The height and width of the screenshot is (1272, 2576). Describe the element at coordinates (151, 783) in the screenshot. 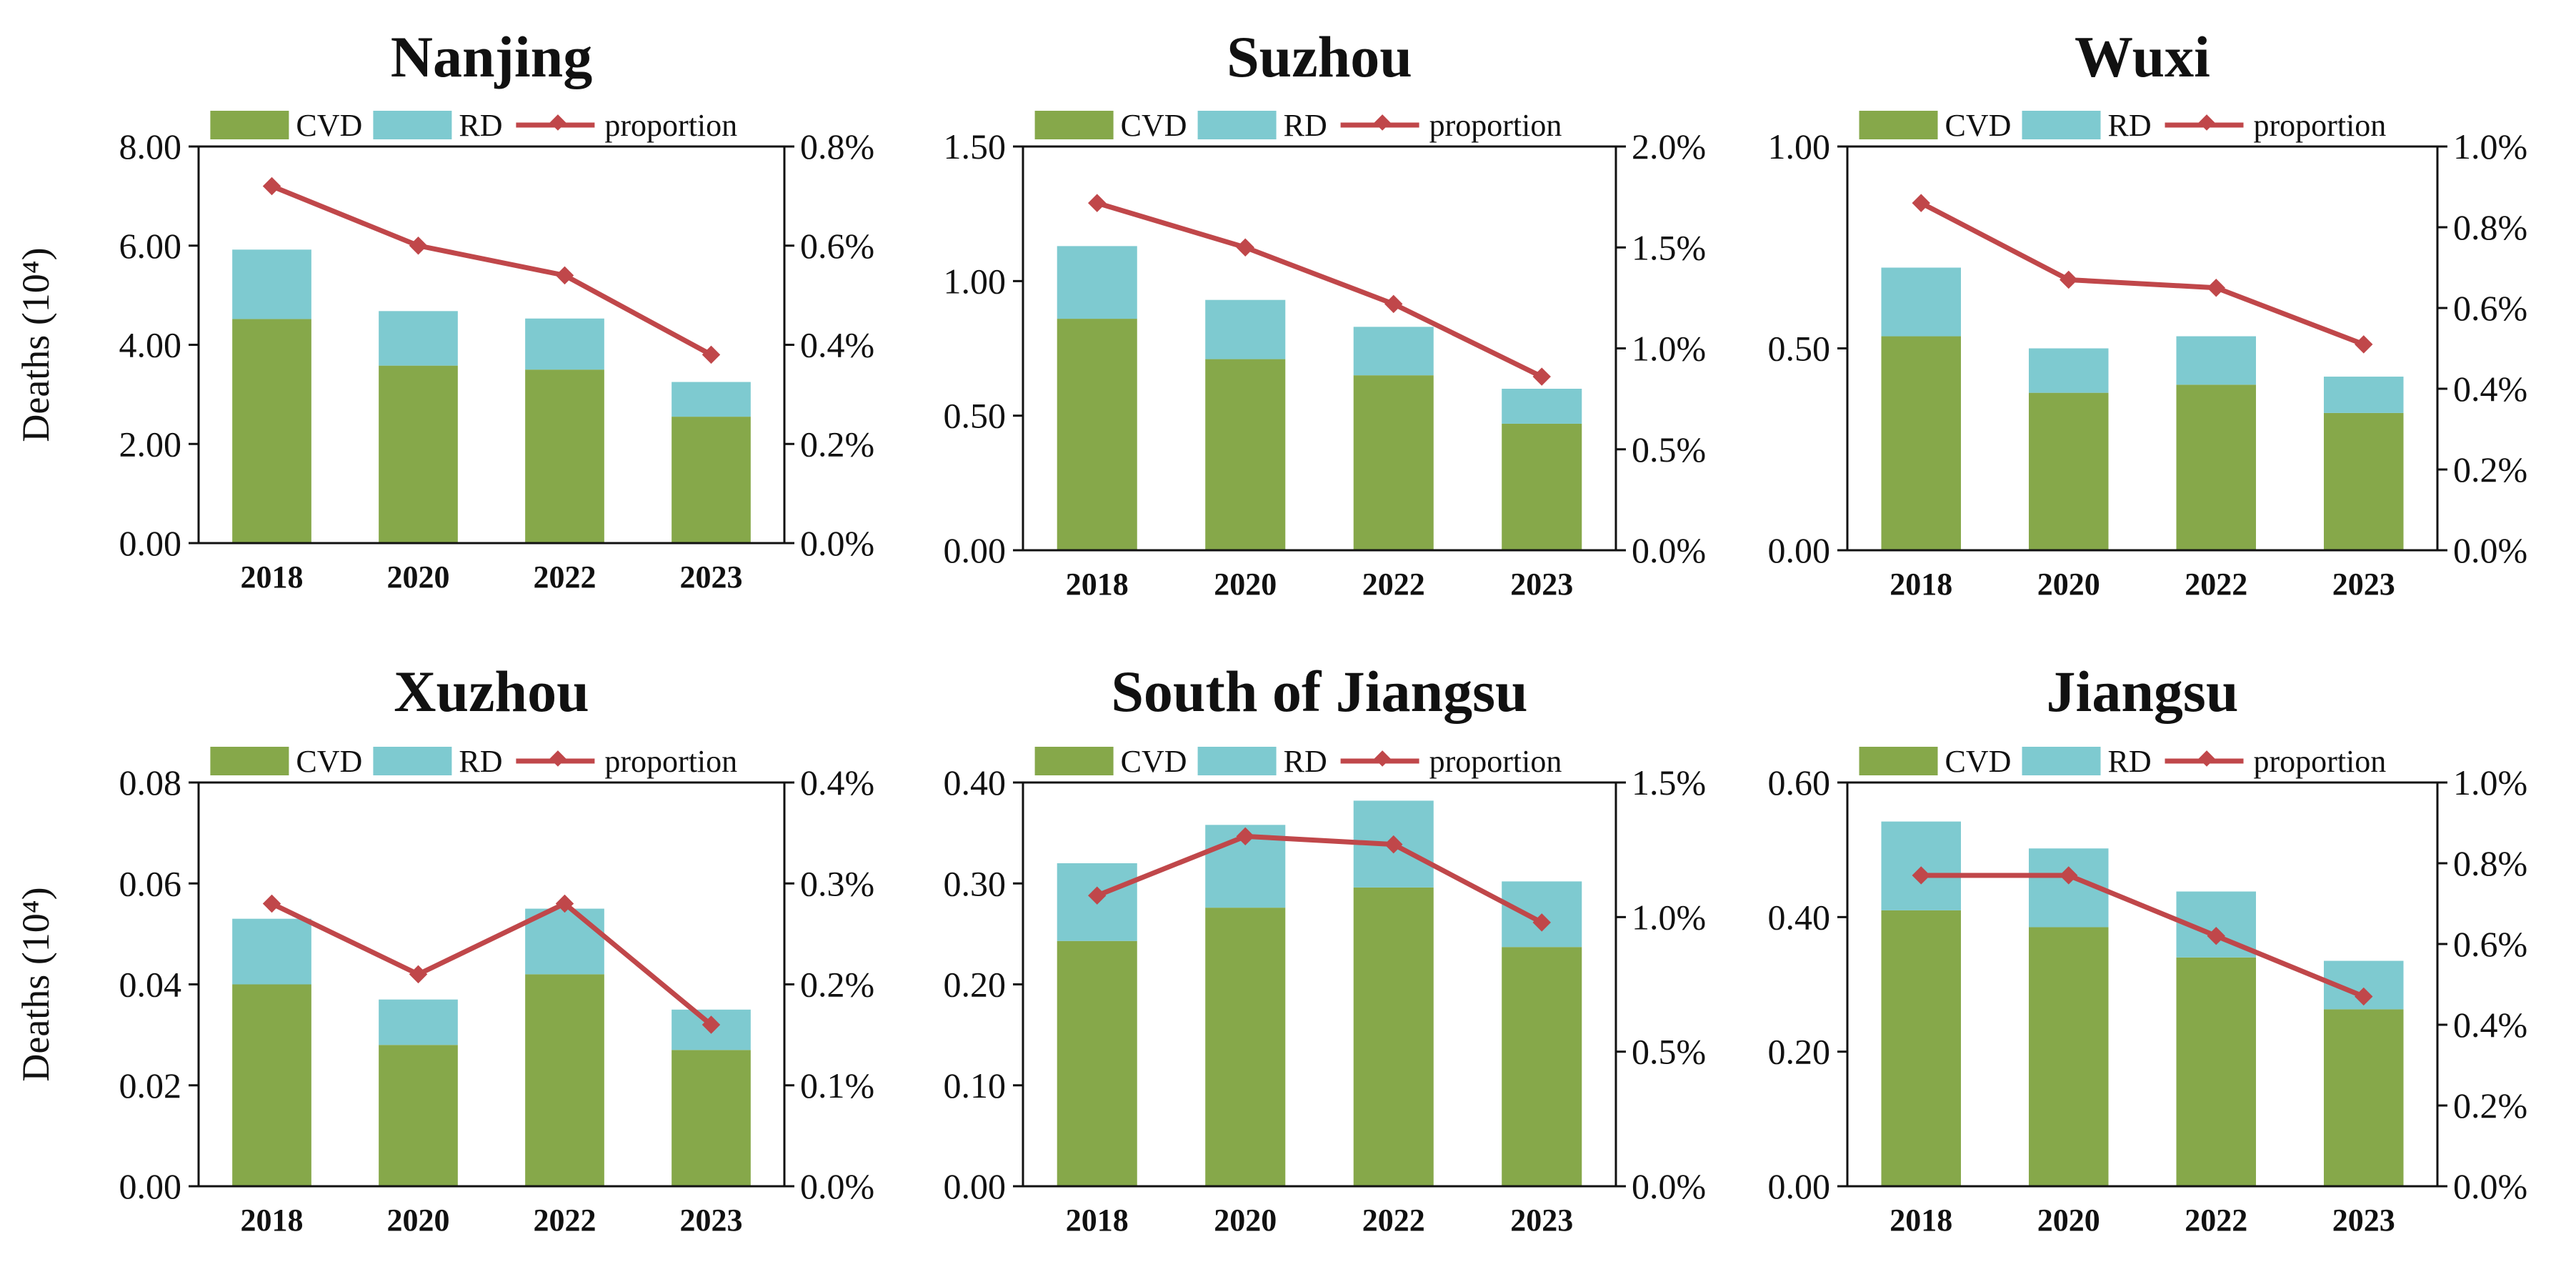

I see `y-tick-label: 0.08` at that location.